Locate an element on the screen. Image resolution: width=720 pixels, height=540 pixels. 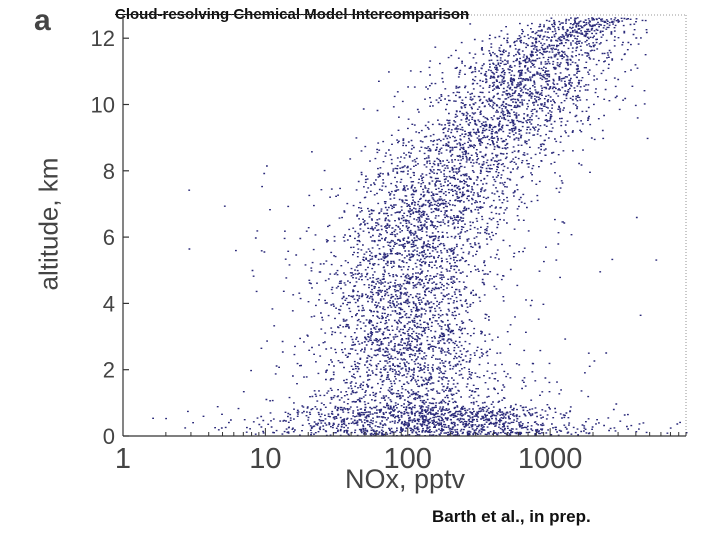
y-tick-label: 0 is located at coordinates (109, 436).